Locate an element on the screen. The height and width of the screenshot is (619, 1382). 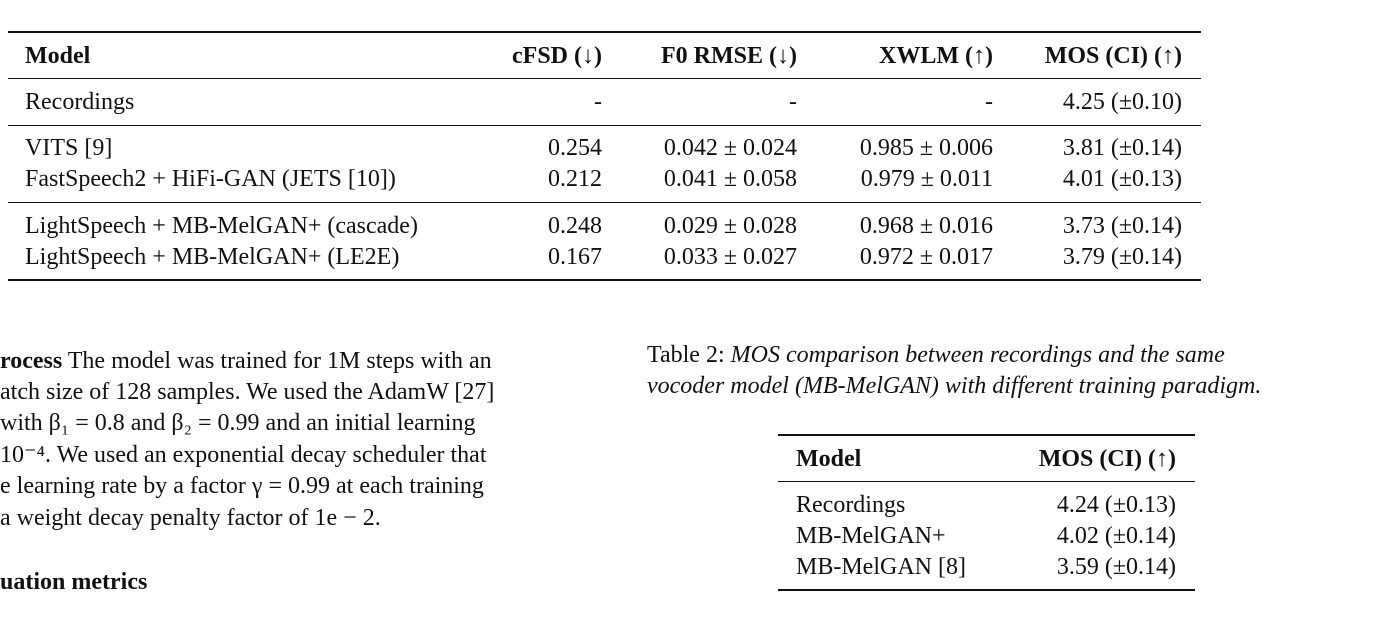
row-model: LightSpeech + MB-MelGAN+ (cascade) is located at coordinates (221, 226).